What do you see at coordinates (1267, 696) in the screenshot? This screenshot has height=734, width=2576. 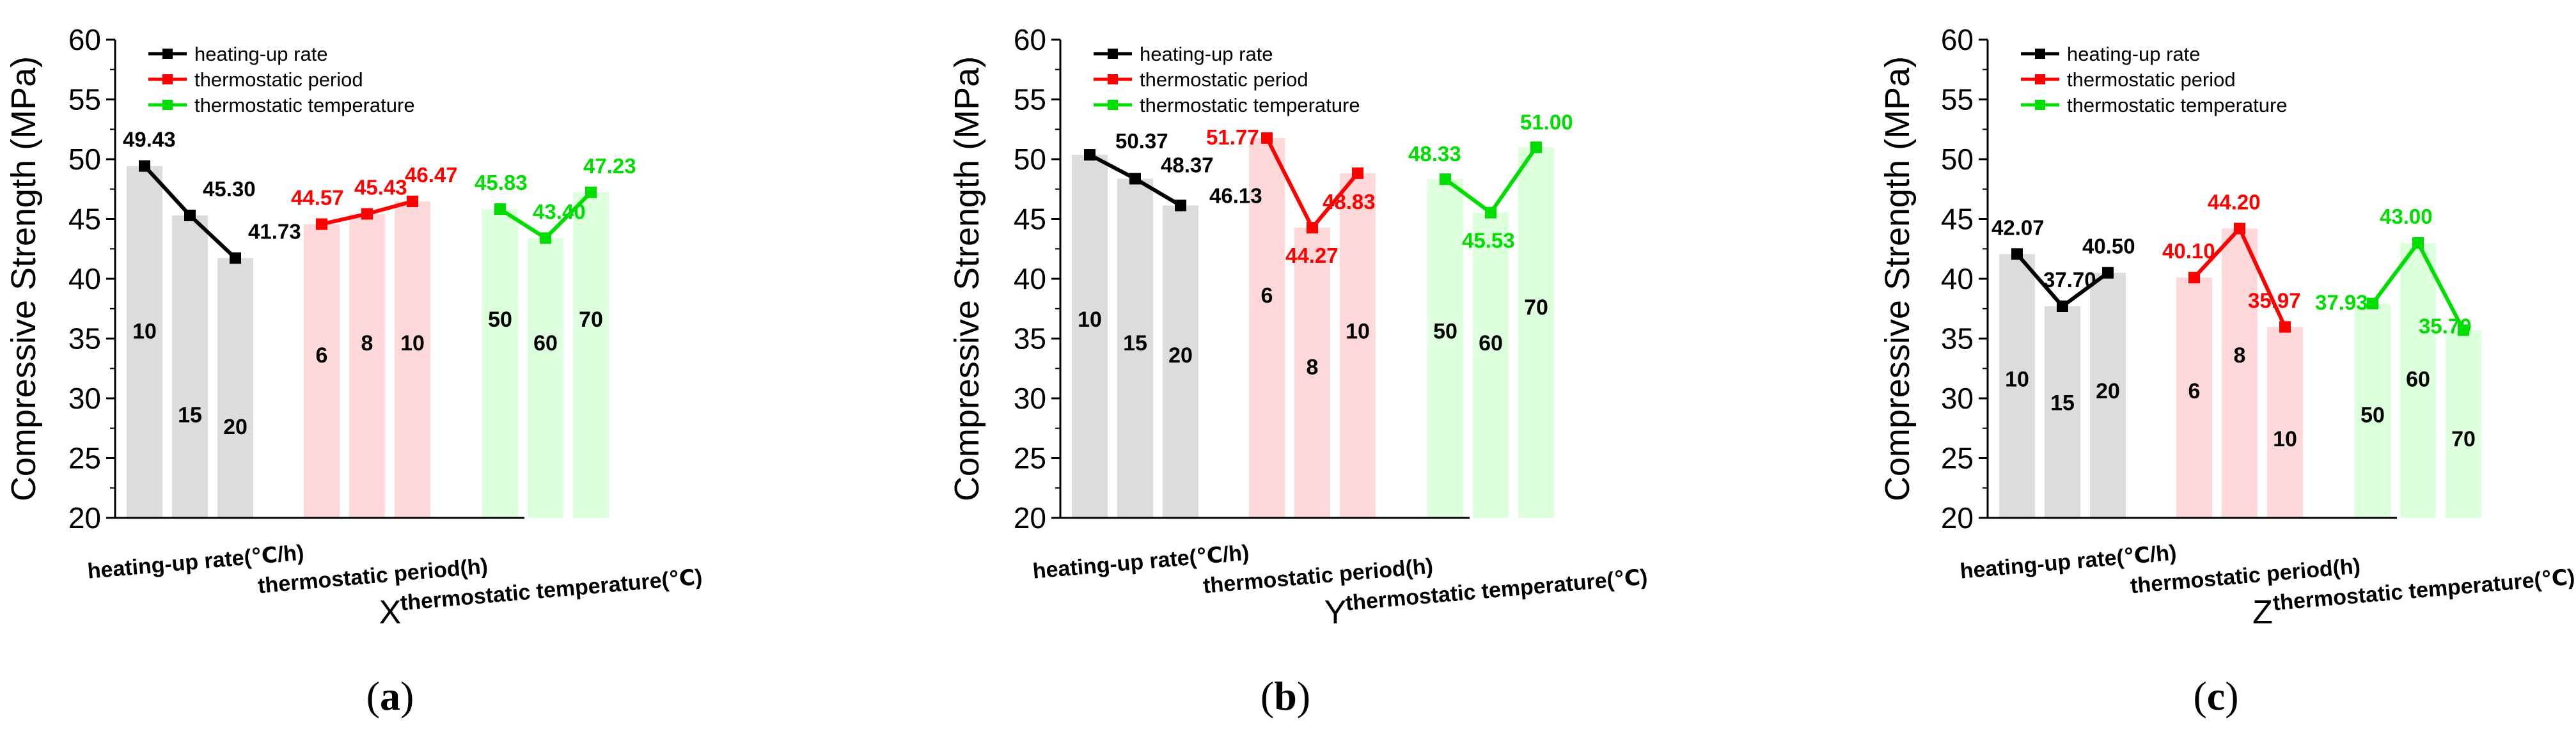 I see `caption-paren: (` at bounding box center [1267, 696].